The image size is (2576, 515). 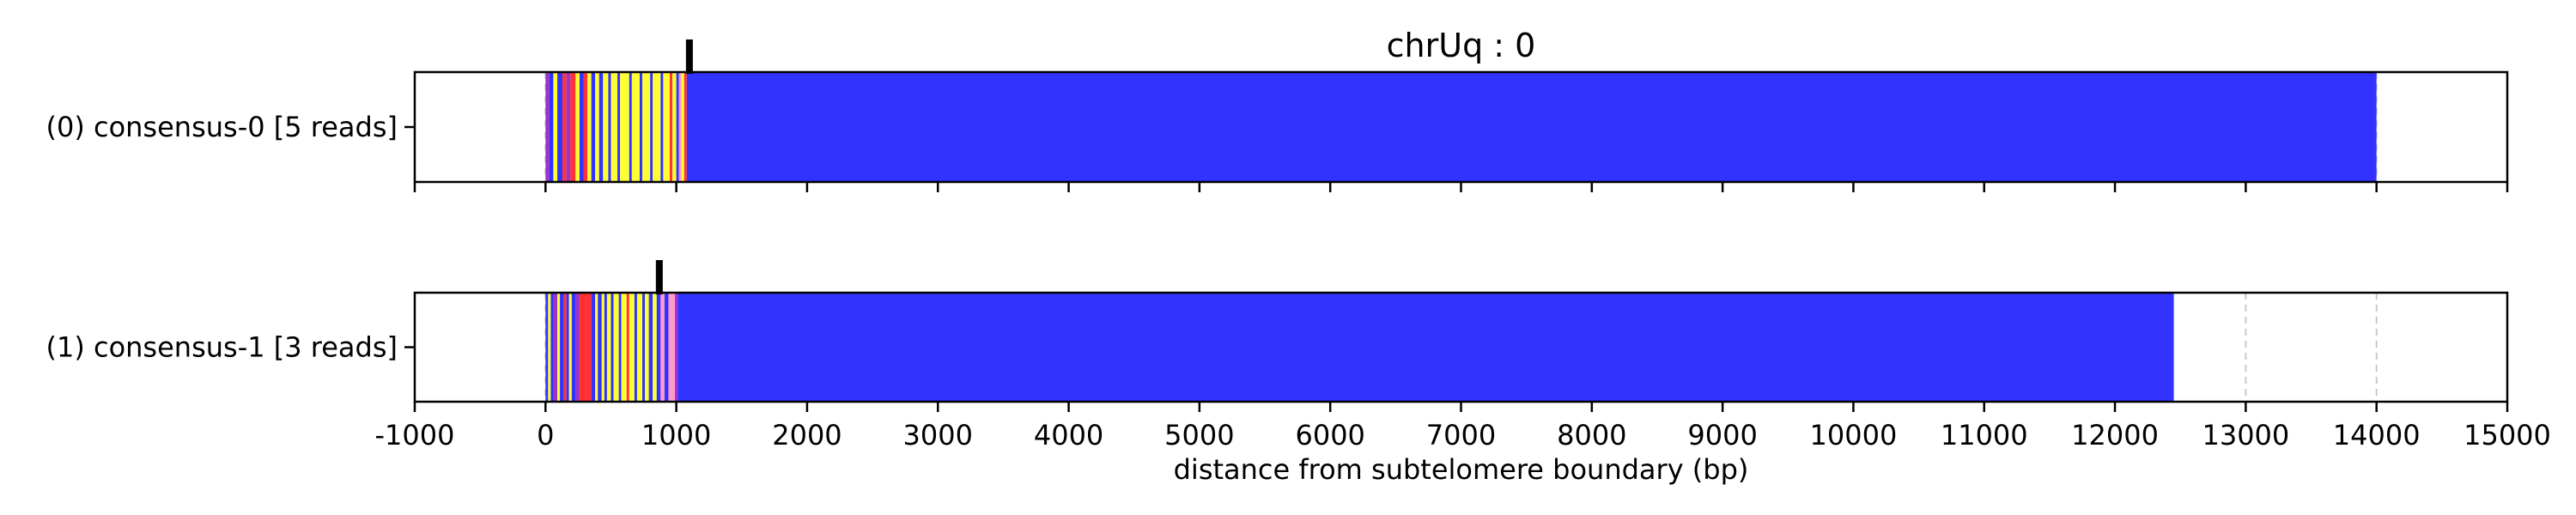 I want to click on x-tick-label: 12000, so click(x=2115, y=435).